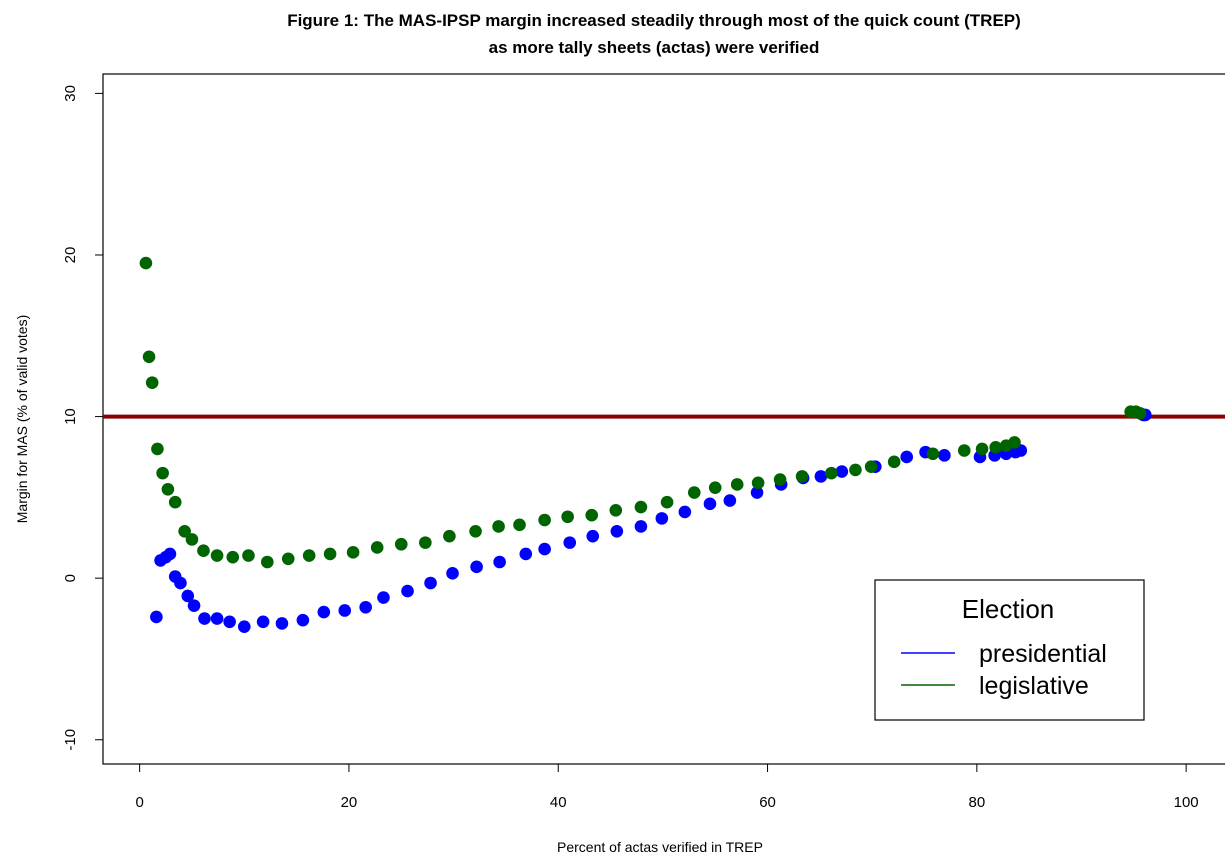 The width and height of the screenshot is (1225, 859). I want to click on y-tick-label: 30, so click(70, 93).